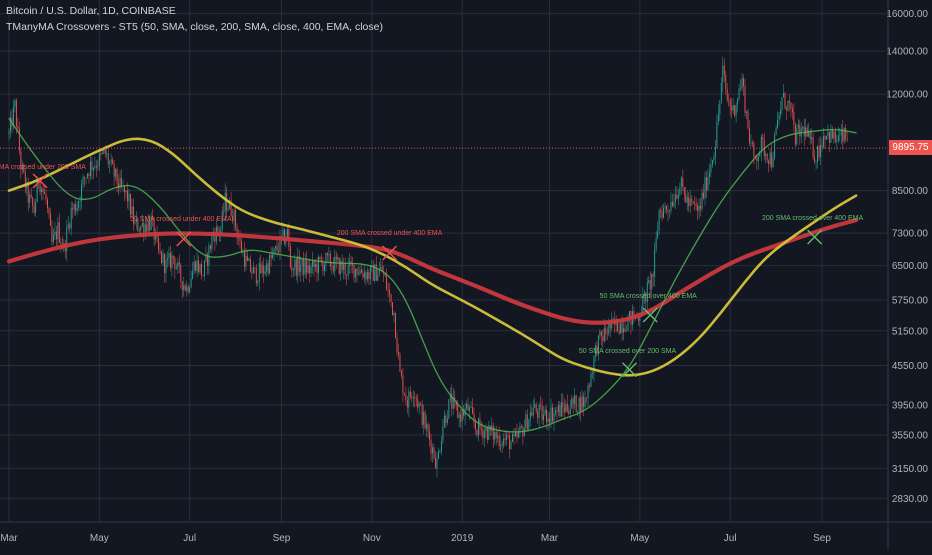 The height and width of the screenshot is (555, 932). Describe the element at coordinates (910, 435) in the screenshot. I see `y-tick-label: 3550.00` at that location.